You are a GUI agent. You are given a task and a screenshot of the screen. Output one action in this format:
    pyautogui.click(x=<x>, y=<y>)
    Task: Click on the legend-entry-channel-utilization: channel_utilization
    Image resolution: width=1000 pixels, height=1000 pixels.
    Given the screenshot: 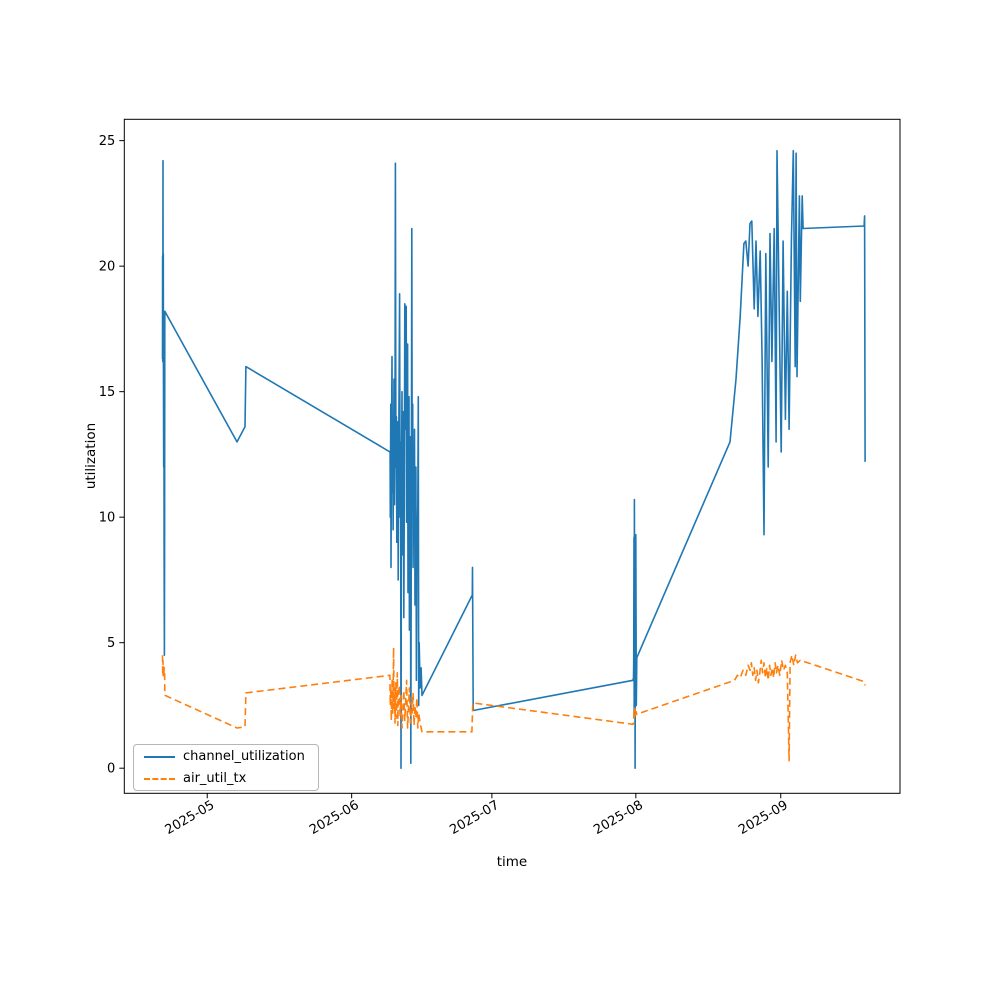 What is the action you would take?
    pyautogui.click(x=226, y=757)
    